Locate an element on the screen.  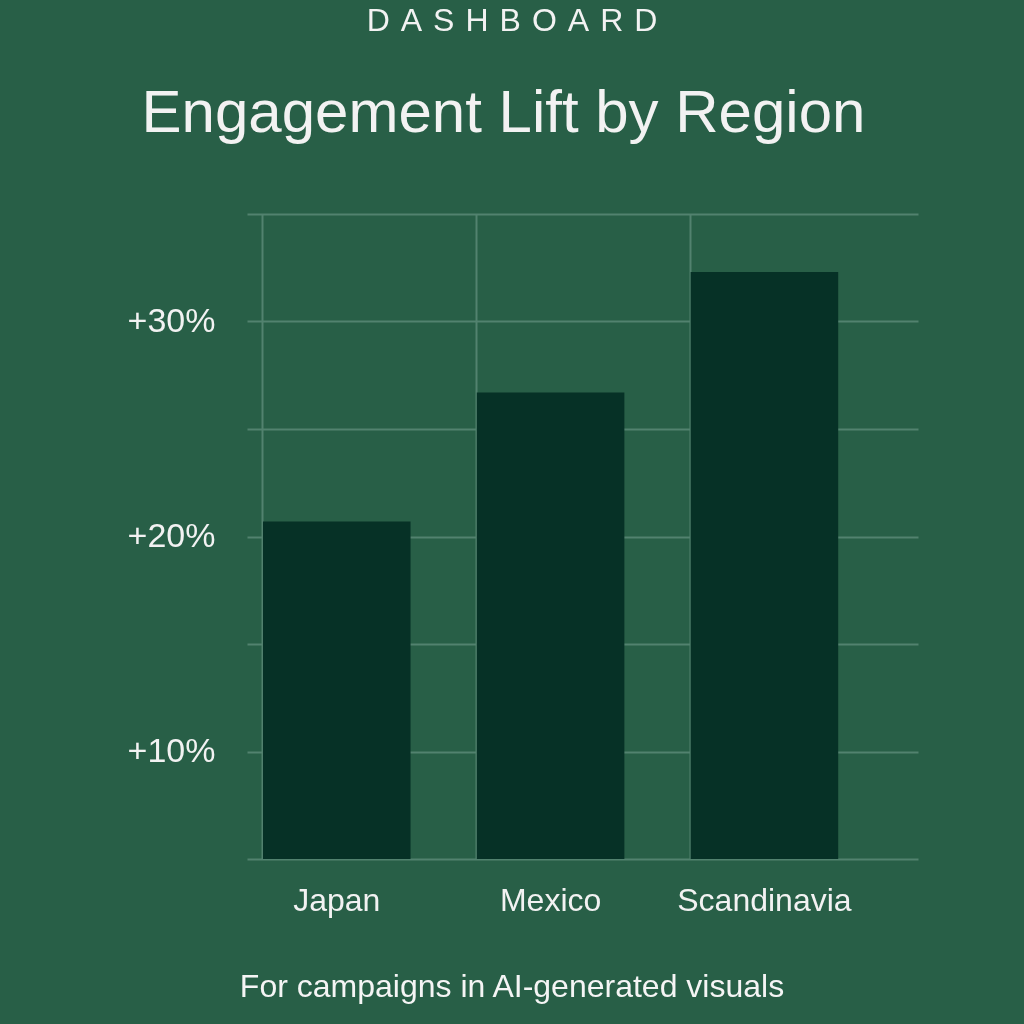
text: For campaigns in AI-generated visuals is located at coordinates (512, 986).